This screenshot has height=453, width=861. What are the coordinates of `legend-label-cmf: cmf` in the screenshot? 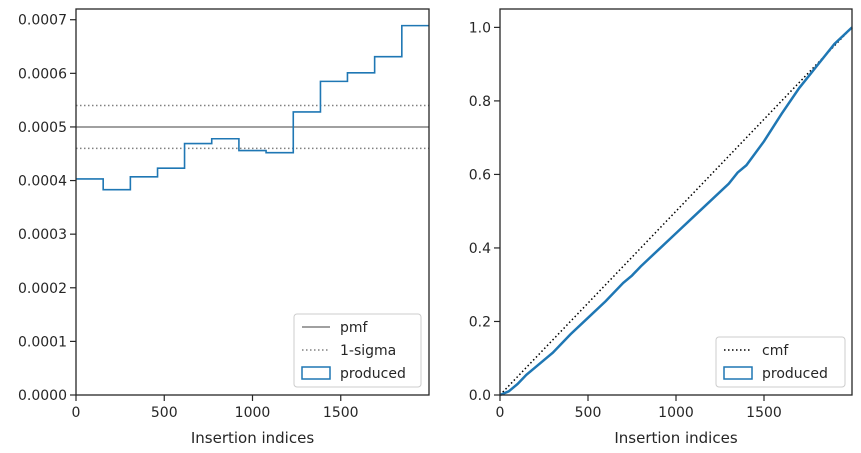 It's located at (775, 351).